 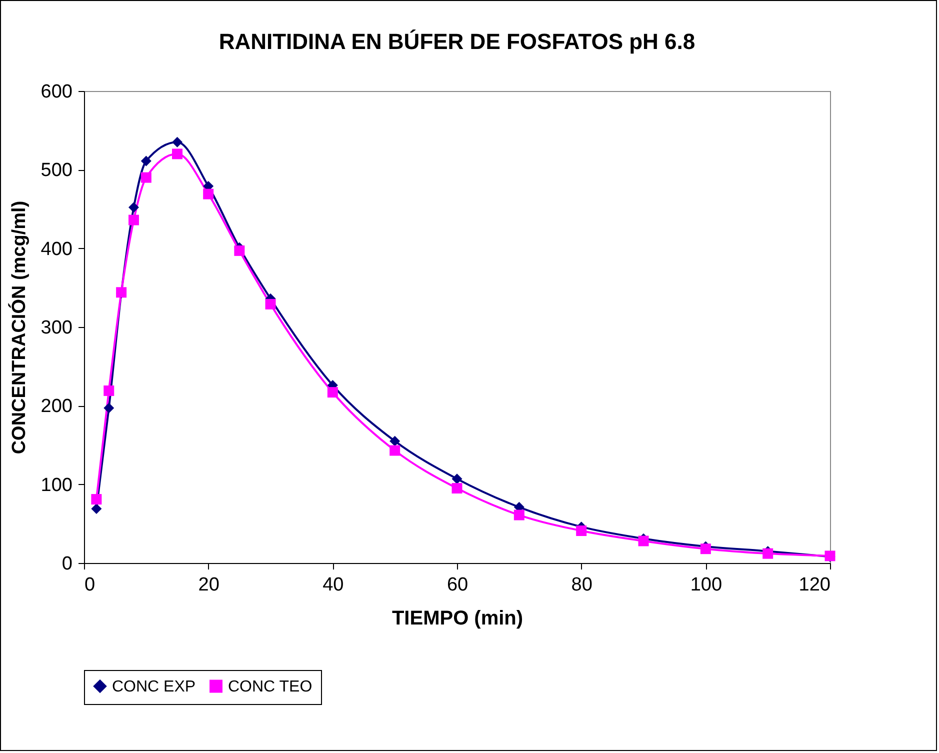 What do you see at coordinates (90, 585) in the screenshot?
I see `x-tick-label: 0` at bounding box center [90, 585].